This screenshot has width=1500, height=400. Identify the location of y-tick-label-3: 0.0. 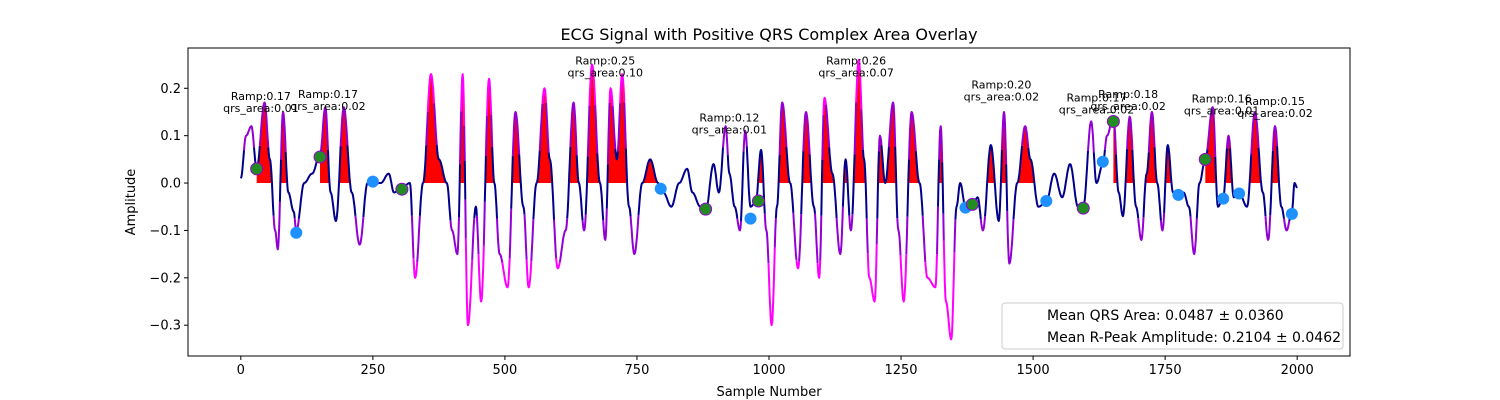
(170, 184).